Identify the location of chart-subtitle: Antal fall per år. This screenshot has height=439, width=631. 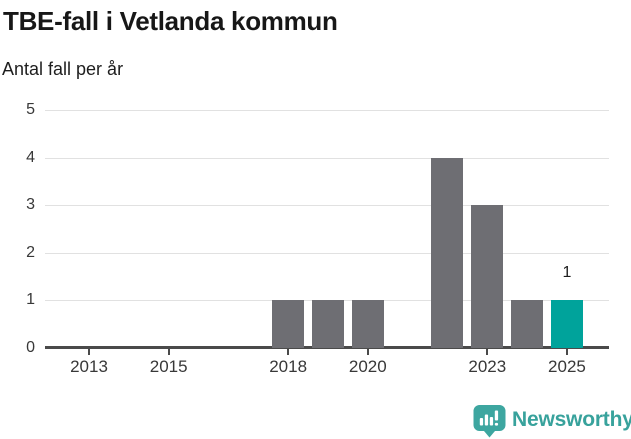
(63, 69).